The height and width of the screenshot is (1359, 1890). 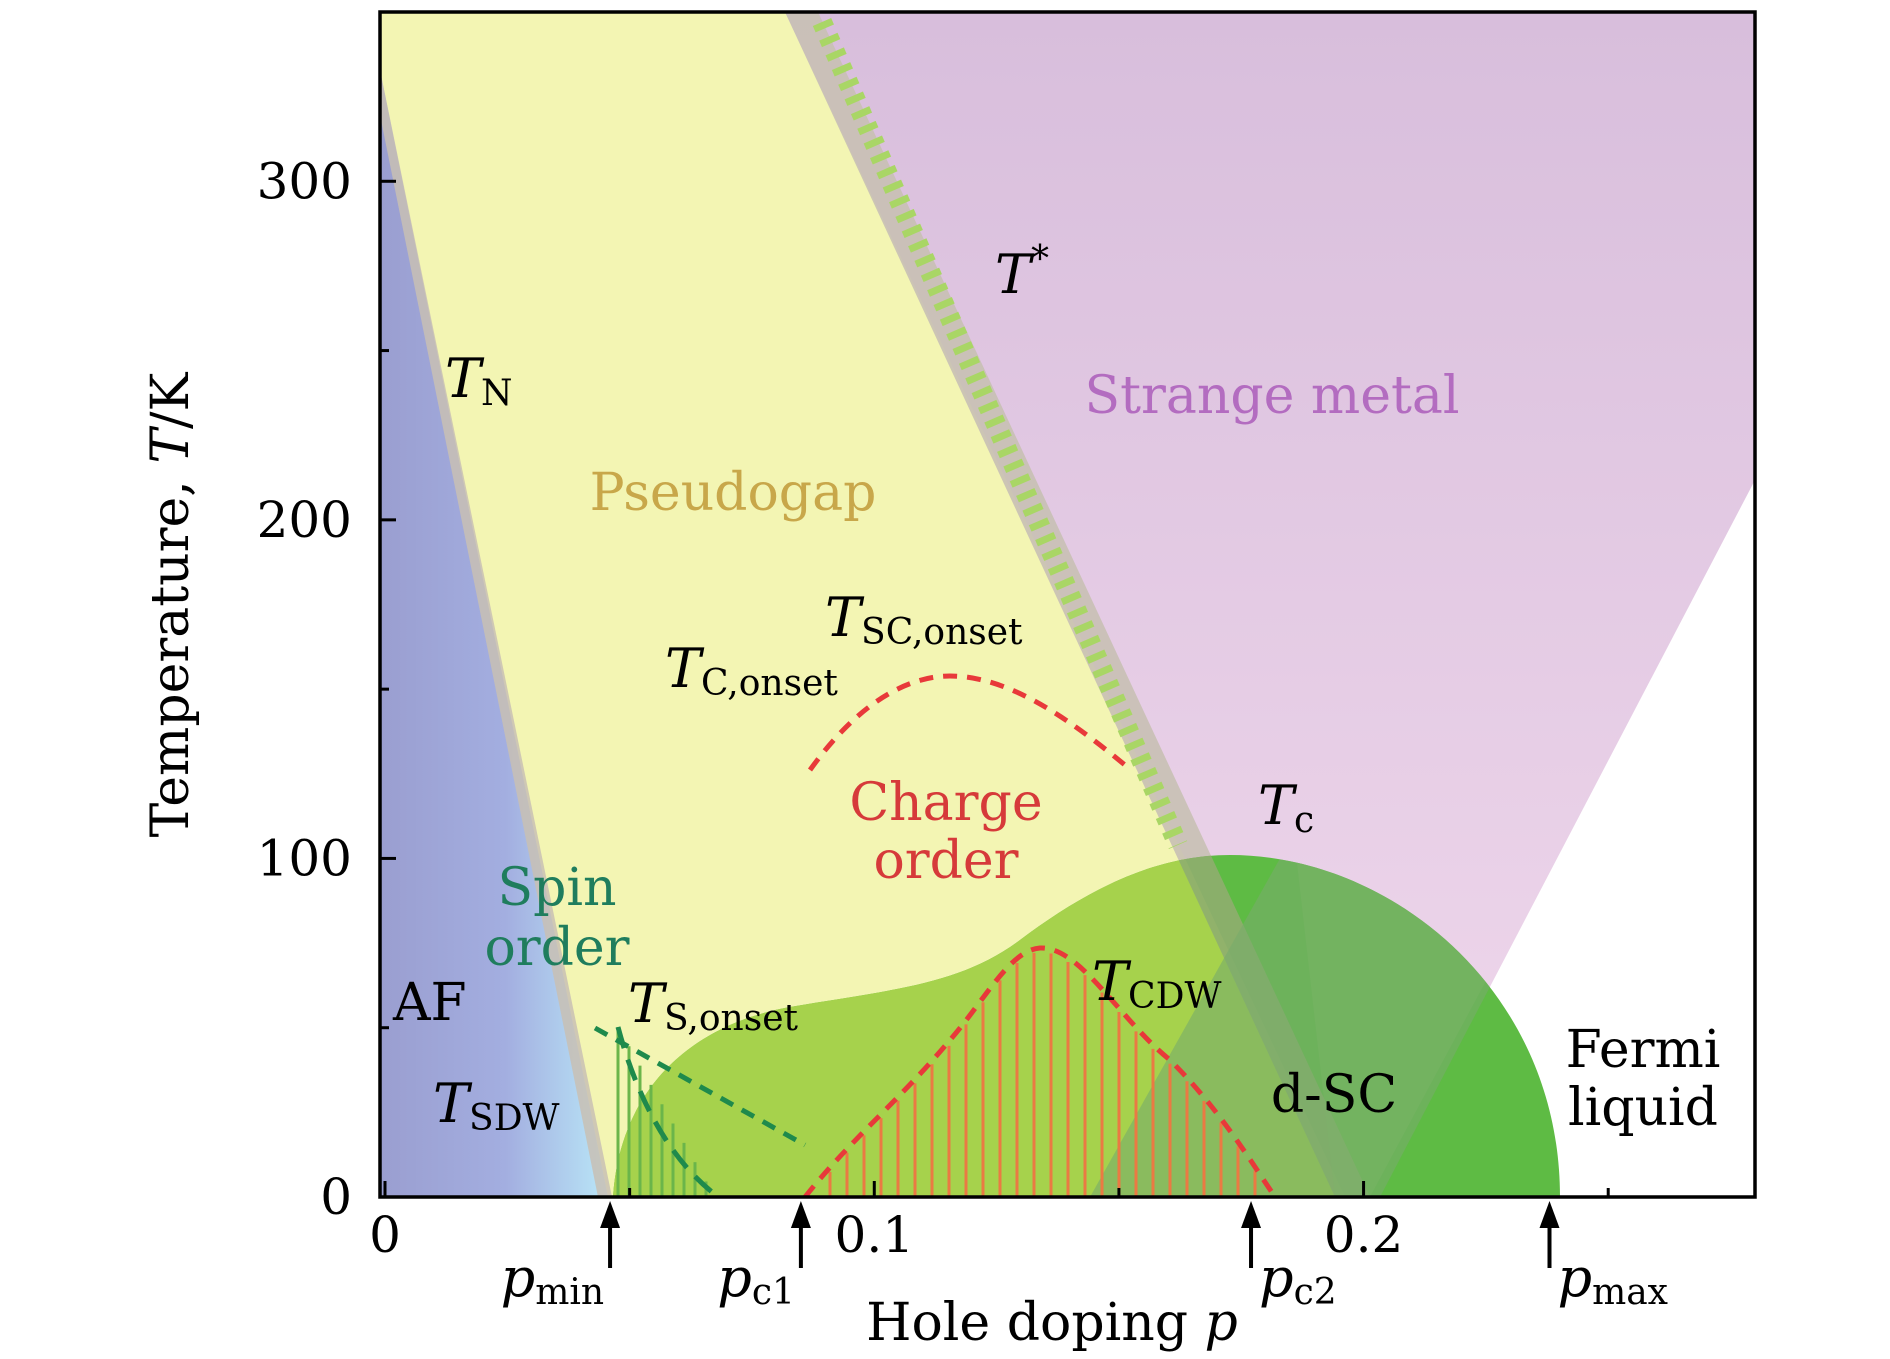 What do you see at coordinates (1271, 396) in the screenshot?
I see `strange-metal-label: Strange metal` at bounding box center [1271, 396].